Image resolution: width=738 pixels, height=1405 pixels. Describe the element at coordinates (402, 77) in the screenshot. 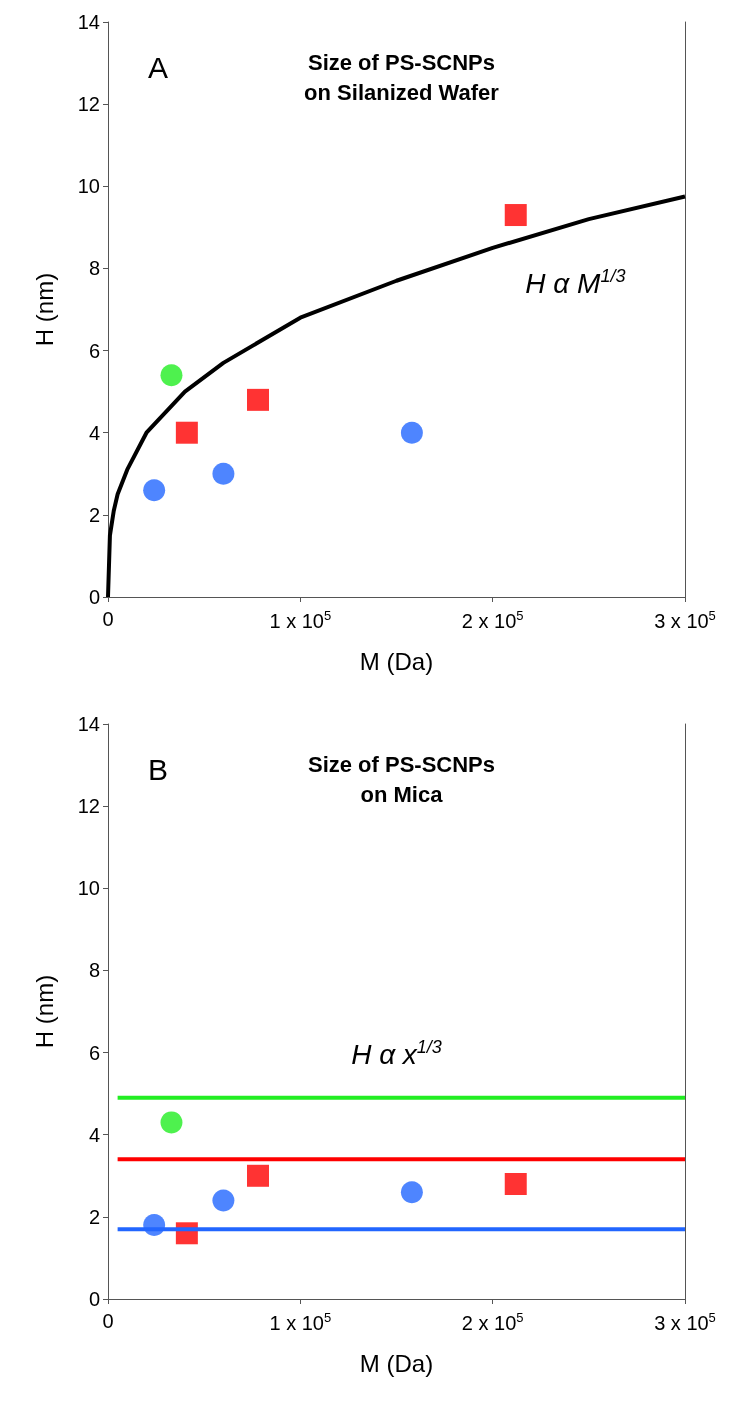

I see `text: Size of PS-SCNPs on Silanized Wafer` at that location.